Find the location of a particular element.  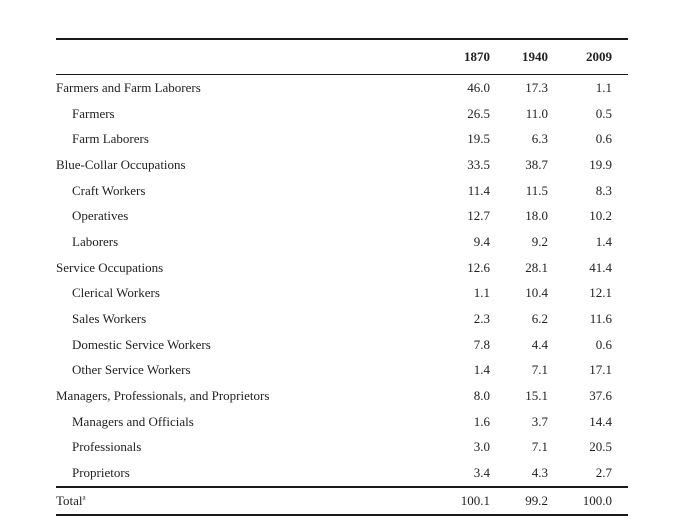

row-value-1940: 3.7 is located at coordinates (539, 421).